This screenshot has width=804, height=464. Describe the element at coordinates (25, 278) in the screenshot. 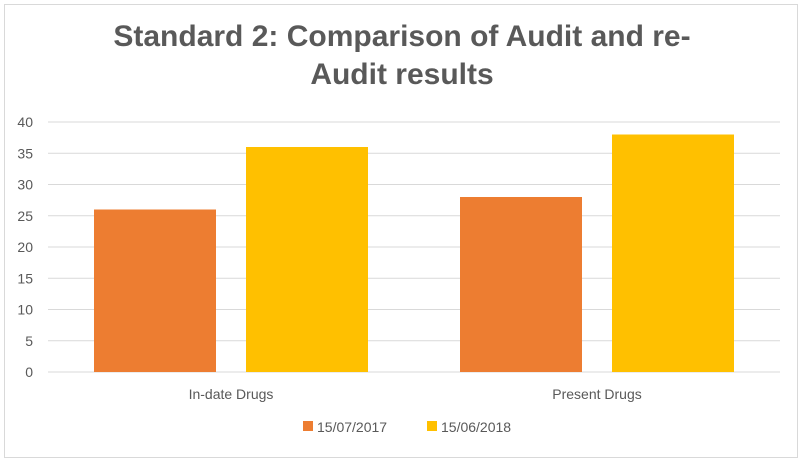

I see `y-tick-label: 15` at that location.